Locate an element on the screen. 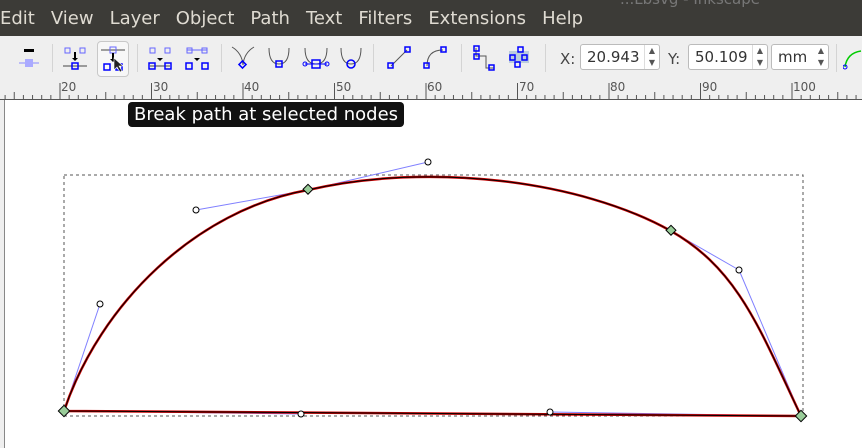 This screenshot has width=862, height=448. smooth-node-icon is located at coordinates (279, 57).